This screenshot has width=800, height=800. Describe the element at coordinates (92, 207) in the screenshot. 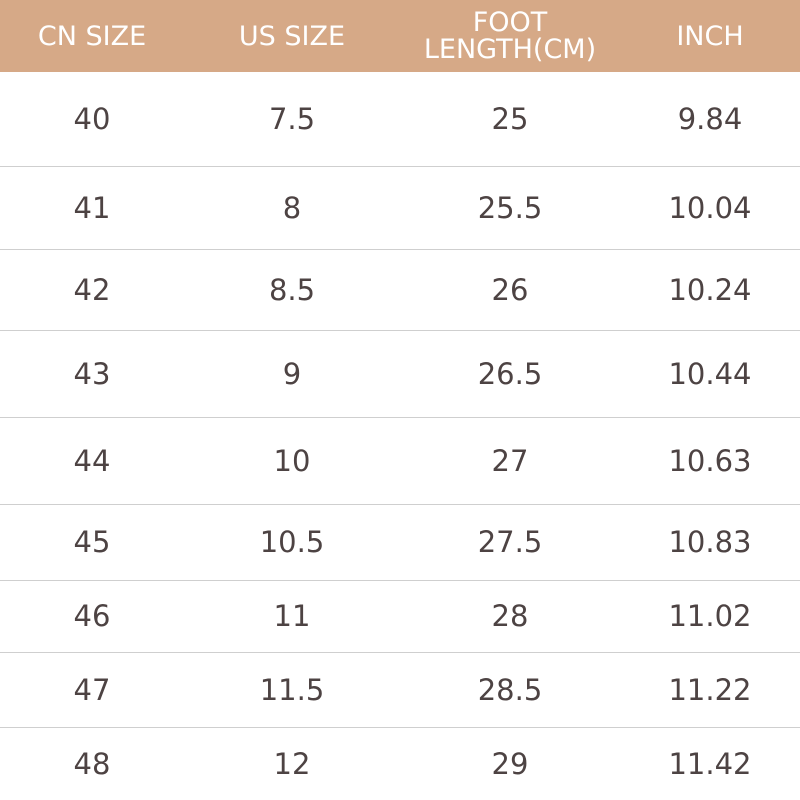

I see `table-cell: 41` at that location.